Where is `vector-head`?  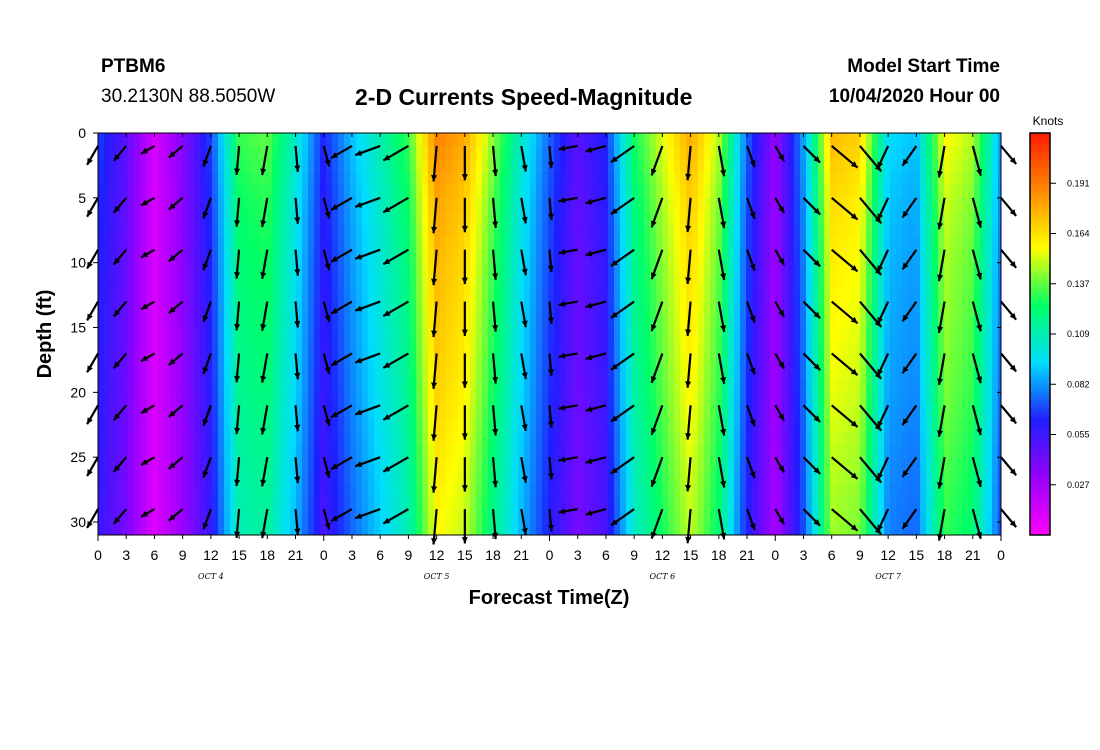 vector-head is located at coordinates (327, 474).